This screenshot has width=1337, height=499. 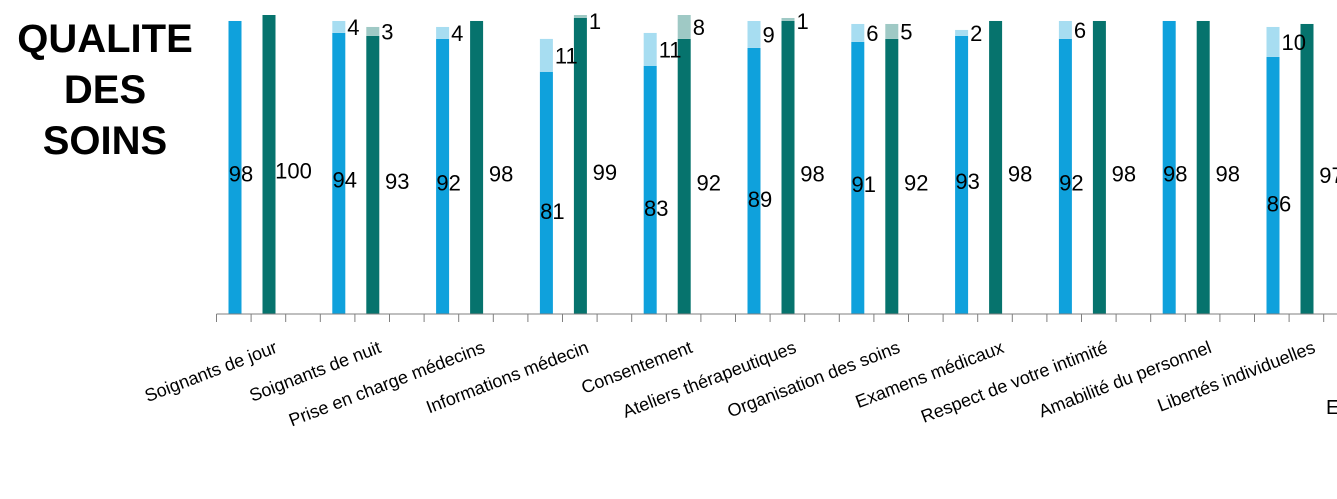 I want to click on value-label-g1-main-5: 89, so click(x=760, y=199).